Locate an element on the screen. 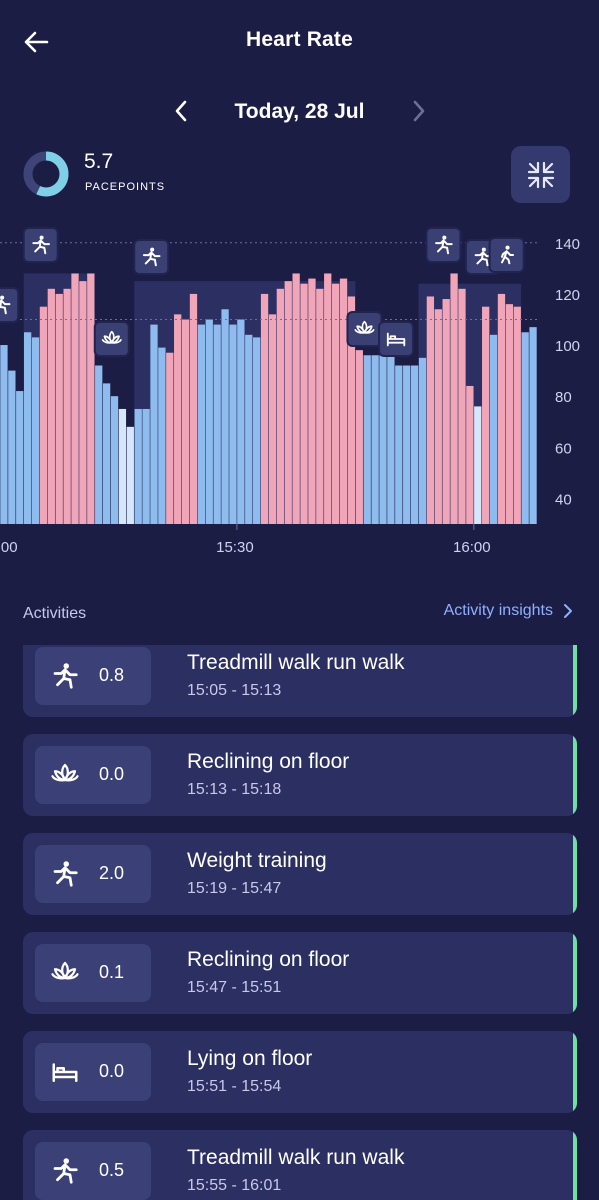 Image resolution: width=599 pixels, height=1200 pixels. bed-icon is located at coordinates (65, 1072).